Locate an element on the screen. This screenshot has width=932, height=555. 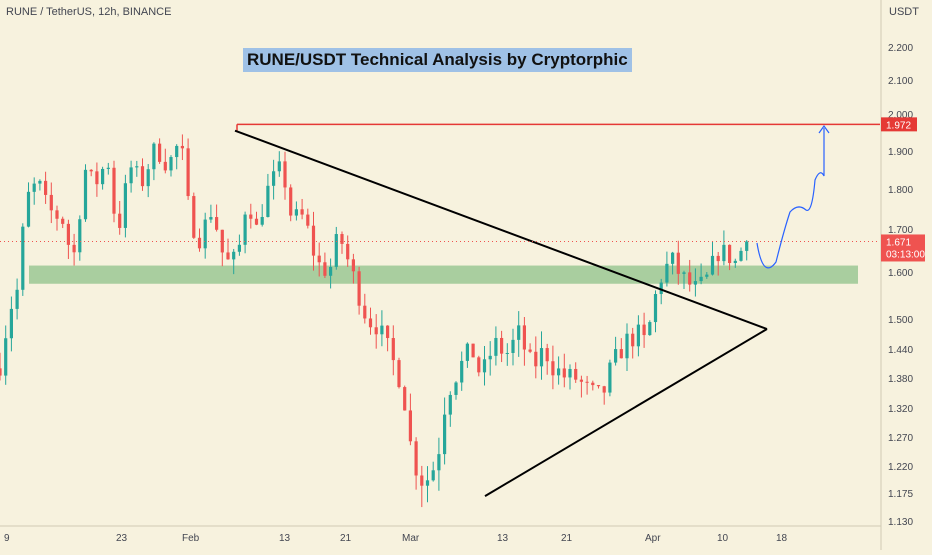
price-tick-label: 1.900 is located at coordinates (900, 152).